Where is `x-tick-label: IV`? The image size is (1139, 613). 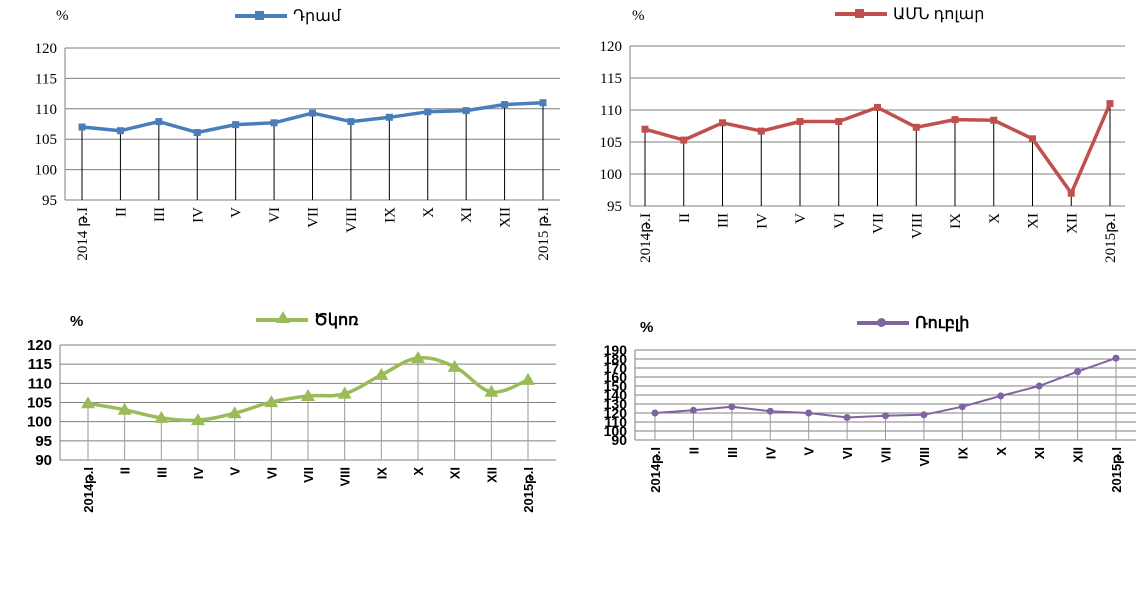 x-tick-label: IV is located at coordinates (770, 453).